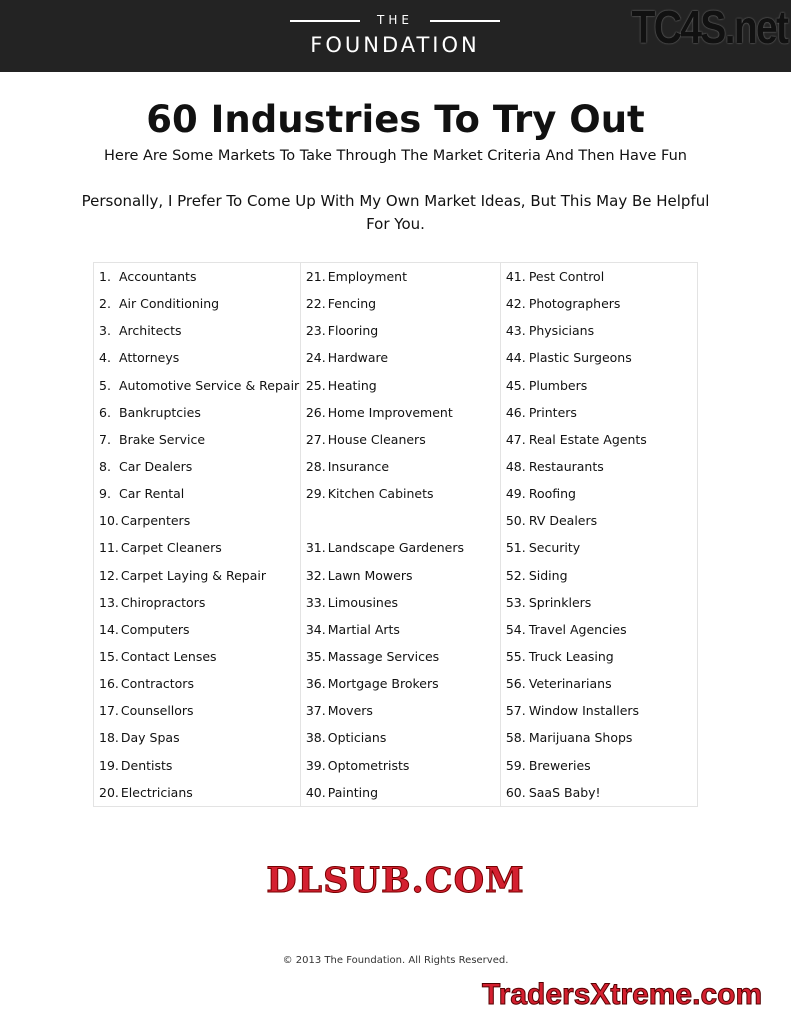  What do you see at coordinates (363, 602) in the screenshot?
I see `item-label: Limousines` at bounding box center [363, 602].